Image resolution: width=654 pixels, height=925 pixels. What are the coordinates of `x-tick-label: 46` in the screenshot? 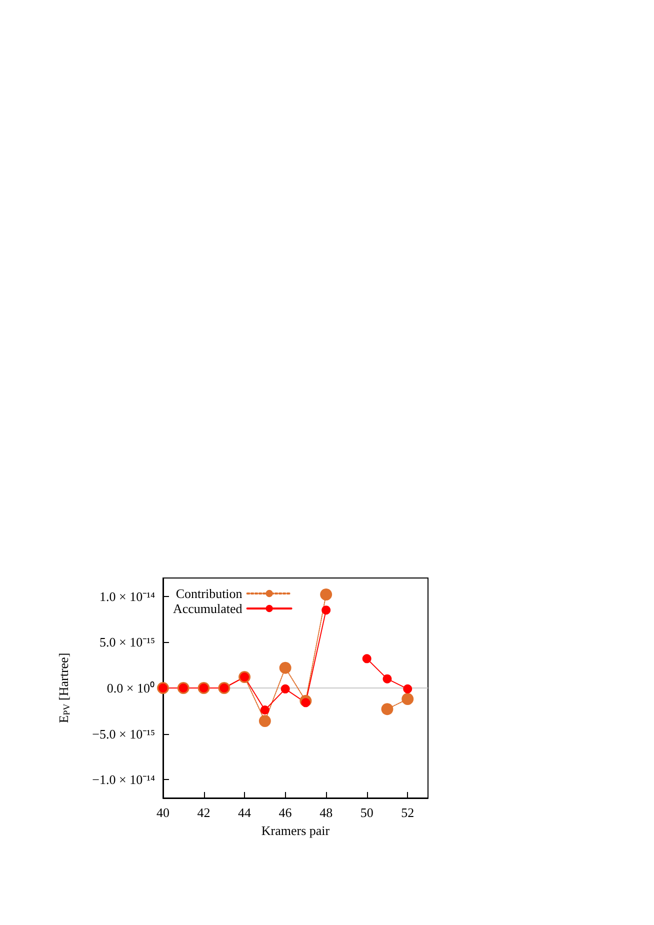 It's located at (285, 812).